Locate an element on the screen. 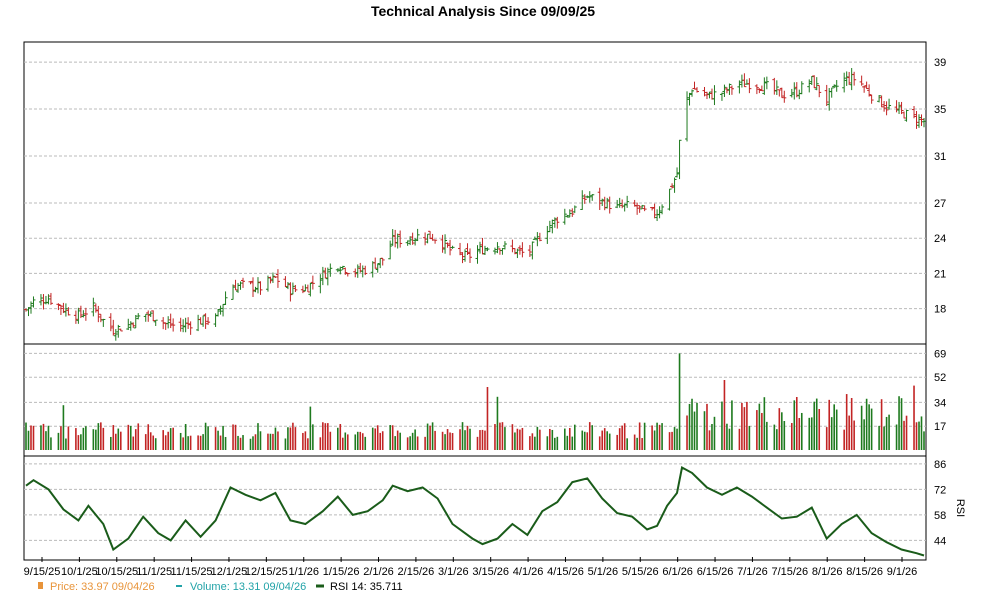 This screenshot has width=1000, height=600. chart-title: Technical Analysis Since 09/09/25 is located at coordinates (483, 11).